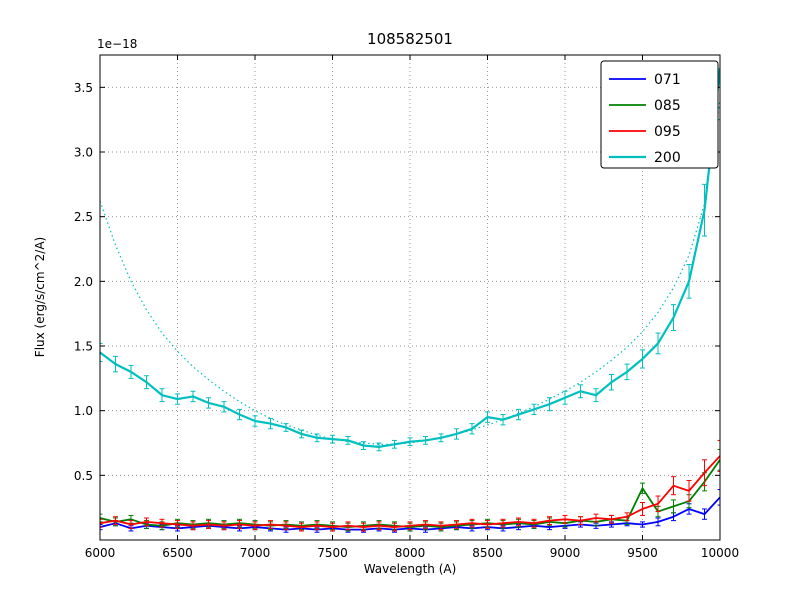  Describe the element at coordinates (83, 88) in the screenshot. I see `y-tick-label: 3.5` at that location.